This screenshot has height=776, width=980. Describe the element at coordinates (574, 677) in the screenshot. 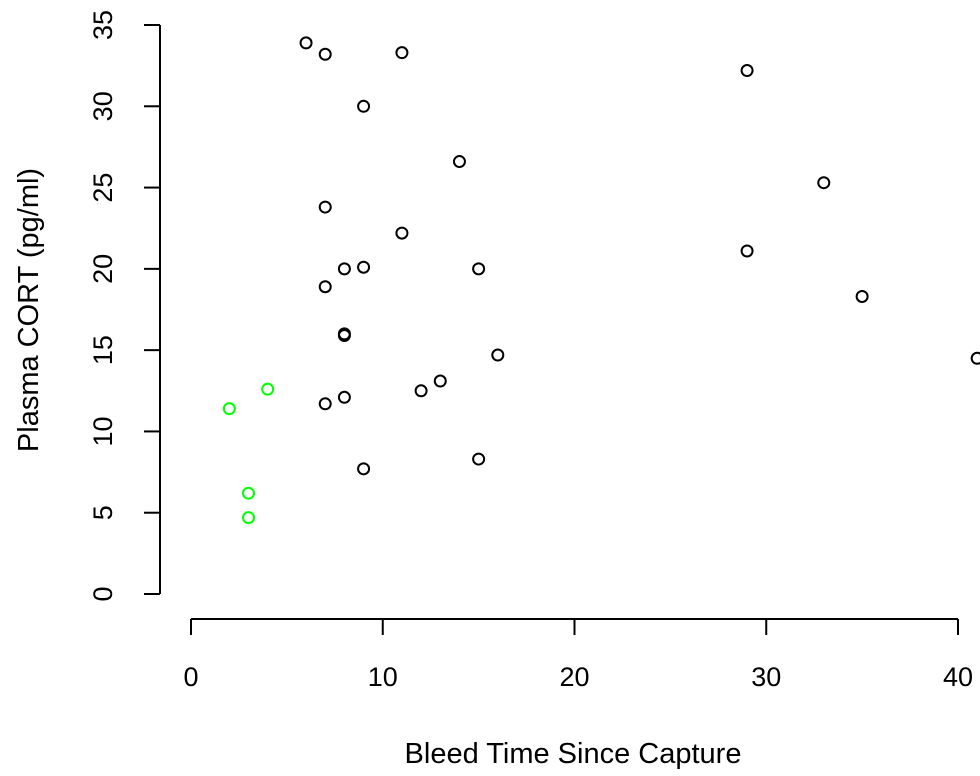

I see `x-tick-label: 20` at that location.